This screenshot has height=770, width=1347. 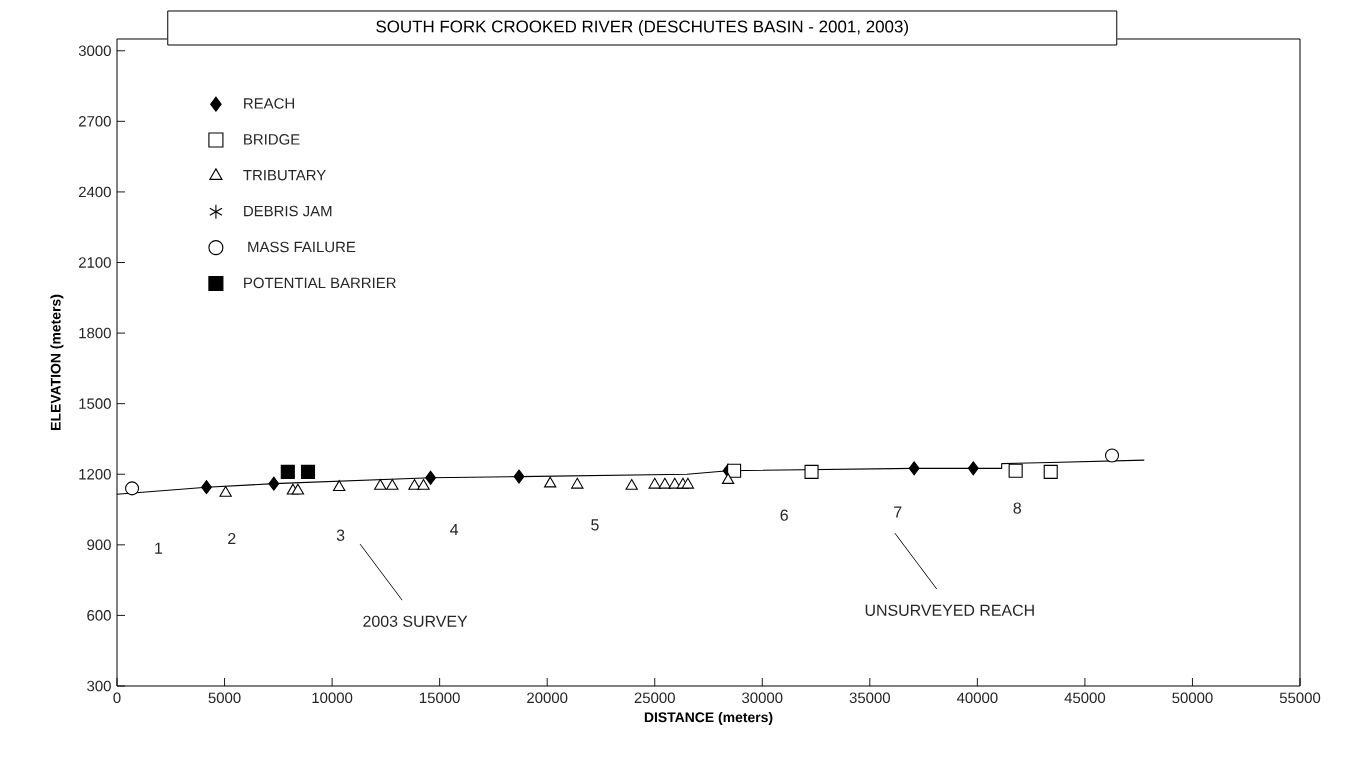 What do you see at coordinates (117, 698) in the screenshot?
I see `x-tick-label: 0` at bounding box center [117, 698].